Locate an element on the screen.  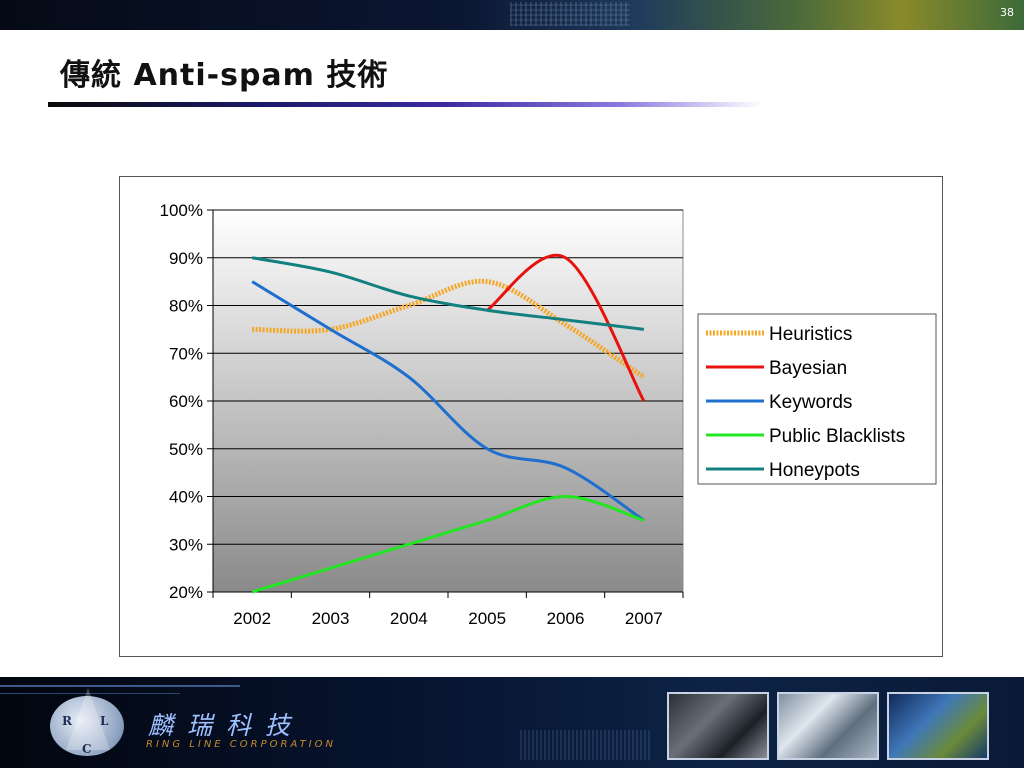
x-tick-label: 2004 is located at coordinates (409, 618).